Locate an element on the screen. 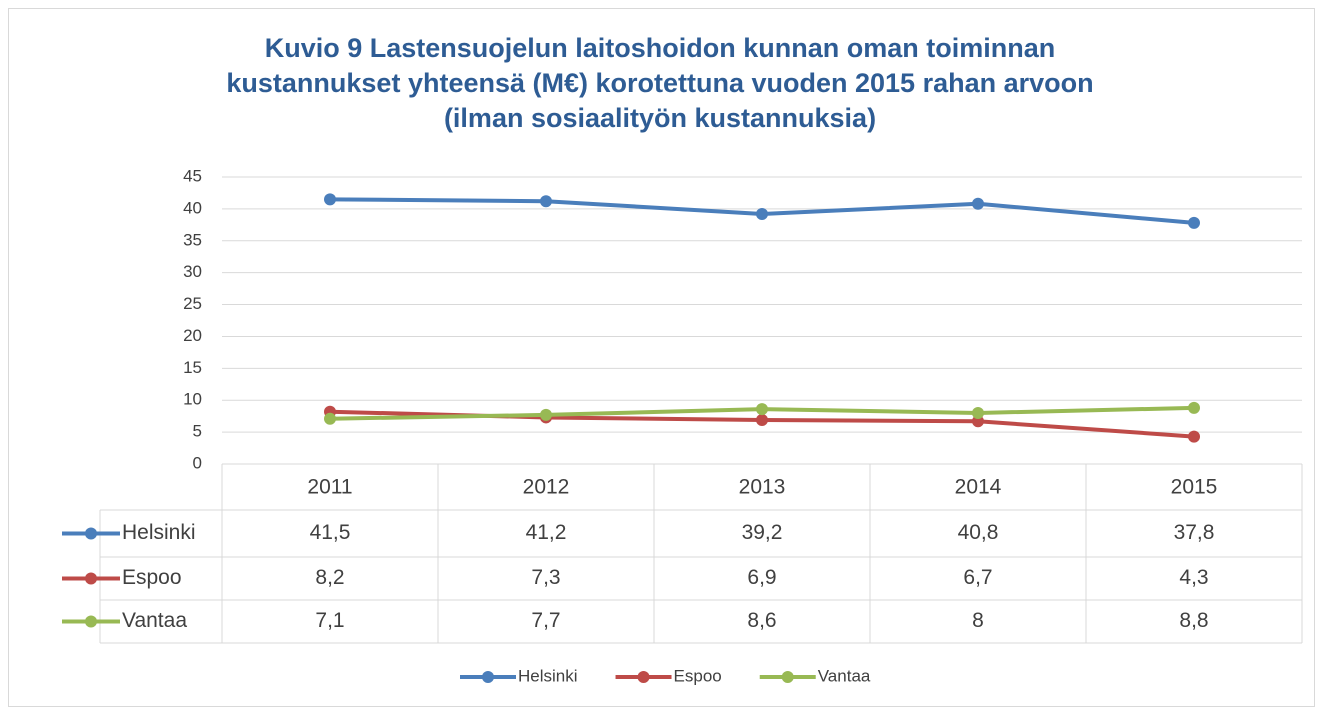  x-tick-label: 2015 is located at coordinates (1194, 487).